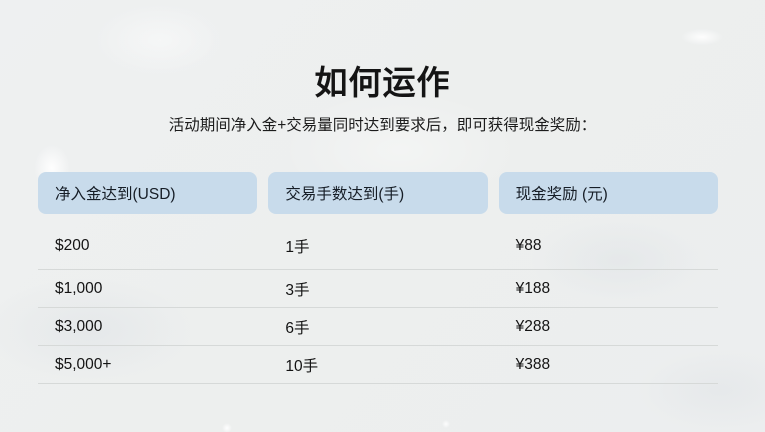 The image size is (765, 432). Describe the element at coordinates (382, 83) in the screenshot. I see `page-title: 如何运作` at that location.